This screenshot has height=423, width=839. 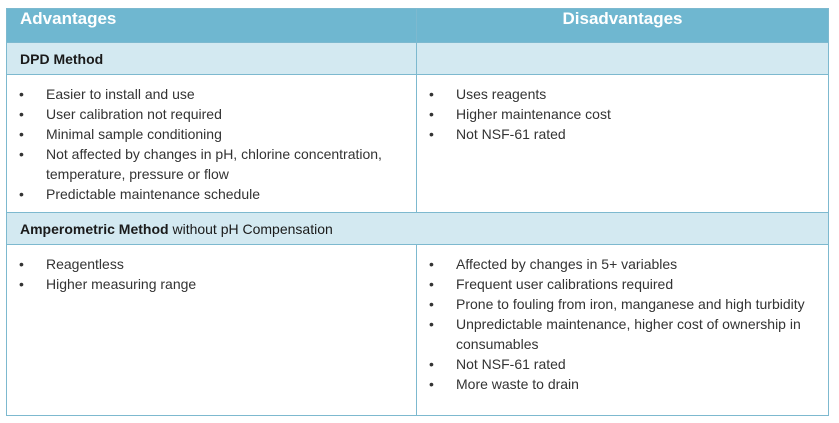 What do you see at coordinates (628, 384) in the screenshot?
I see `list-item: More waste to drain` at bounding box center [628, 384].